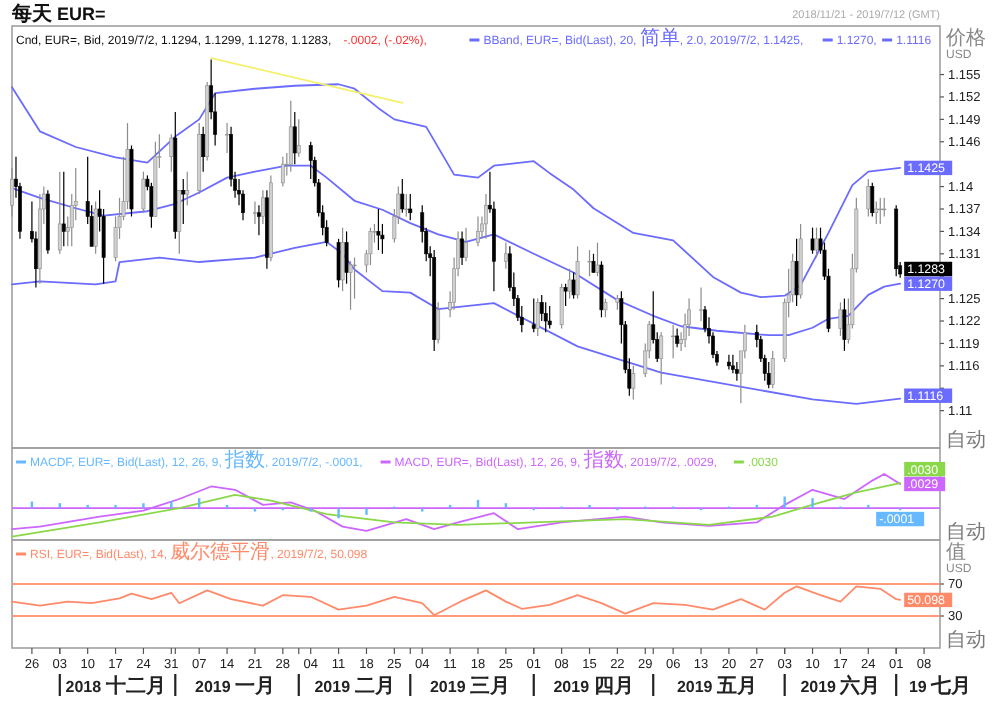  I want to click on x2-tick-label: 2019 三月, so click(470, 687).